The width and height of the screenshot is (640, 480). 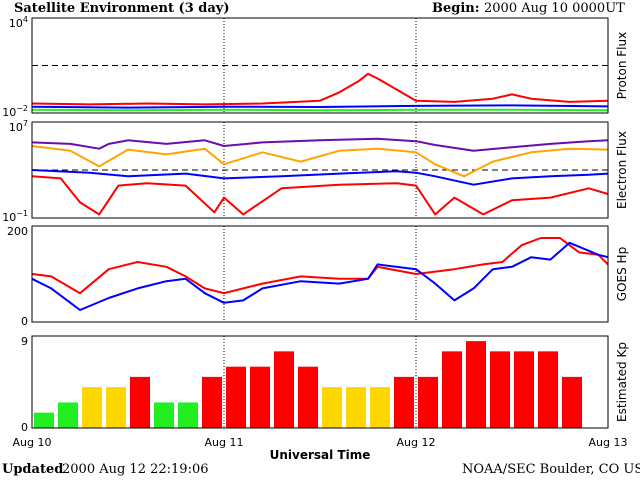 I want to click on x-axis-label: Universal Time, so click(x=320, y=455).